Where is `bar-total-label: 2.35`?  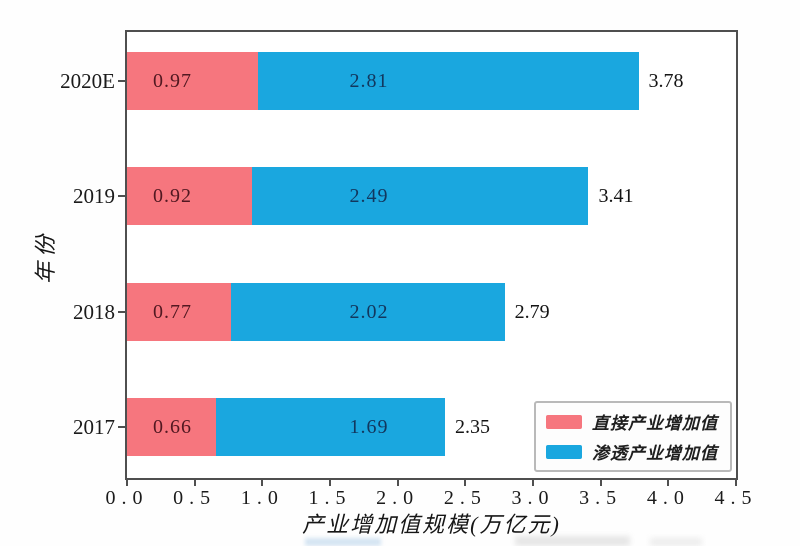 bar-total-label: 2.35 is located at coordinates (473, 426).